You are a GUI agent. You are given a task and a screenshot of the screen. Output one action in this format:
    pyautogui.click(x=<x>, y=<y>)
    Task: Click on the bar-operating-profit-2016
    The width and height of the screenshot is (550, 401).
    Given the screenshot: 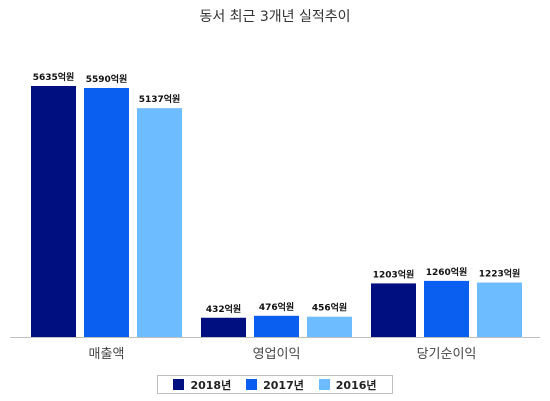 What is the action you would take?
    pyautogui.click(x=329, y=326)
    